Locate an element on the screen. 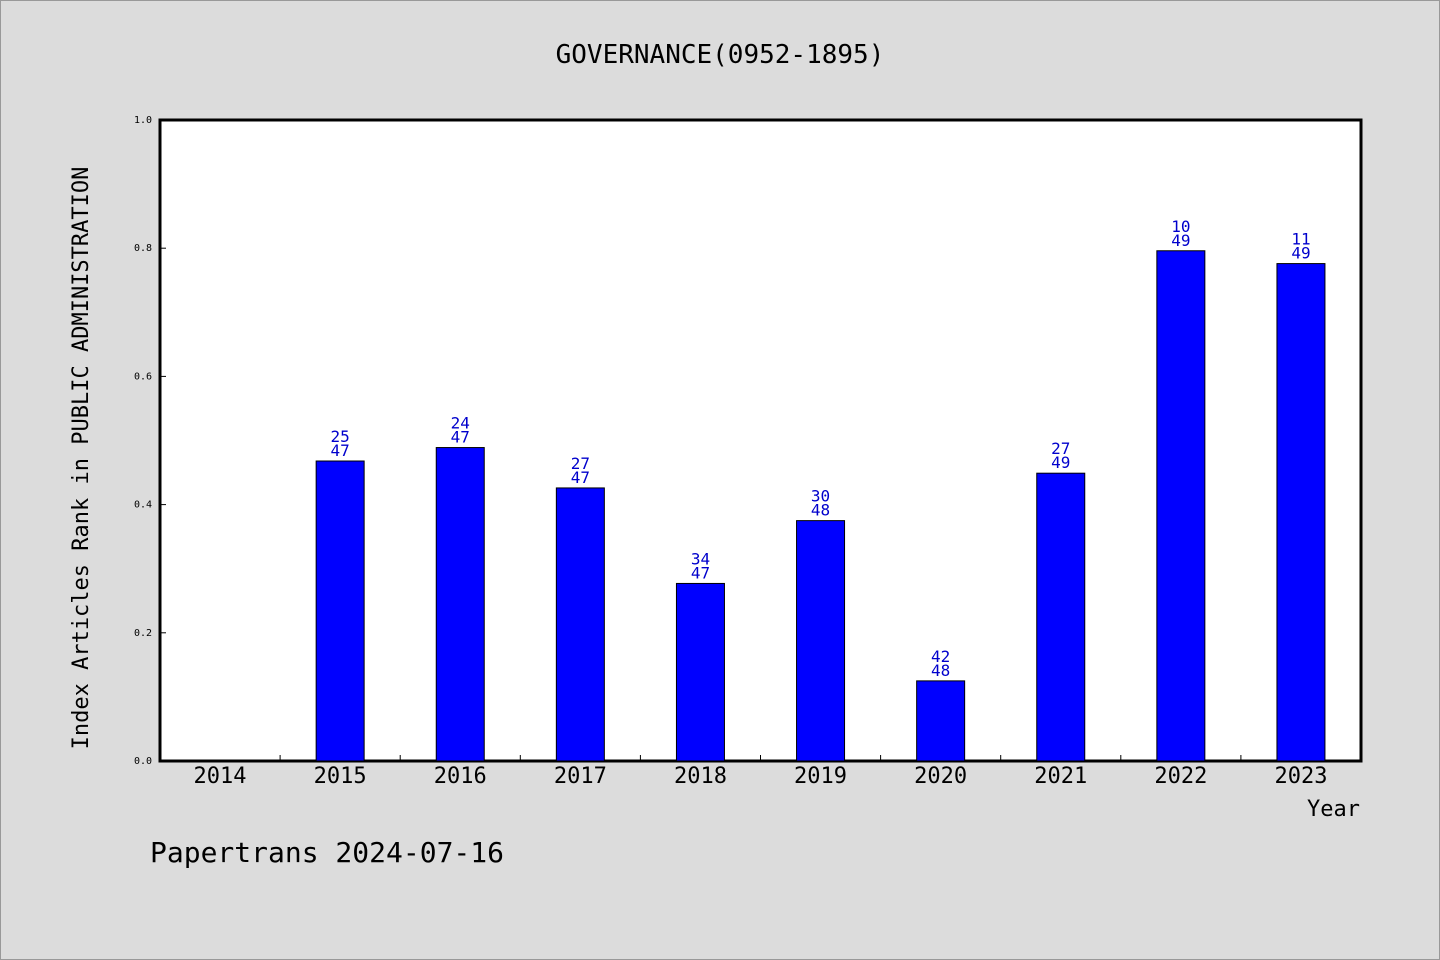  bar-2020 is located at coordinates (941, 721).